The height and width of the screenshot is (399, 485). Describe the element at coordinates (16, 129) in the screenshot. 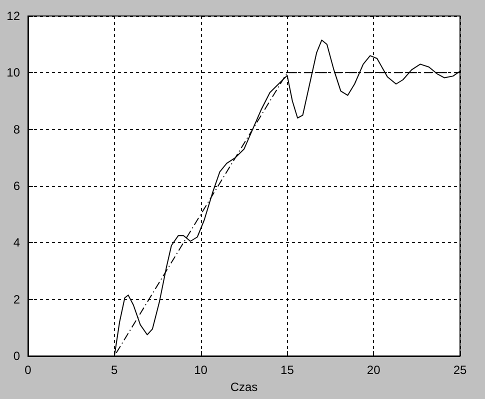

I see `y-tick-label: 8` at that location.